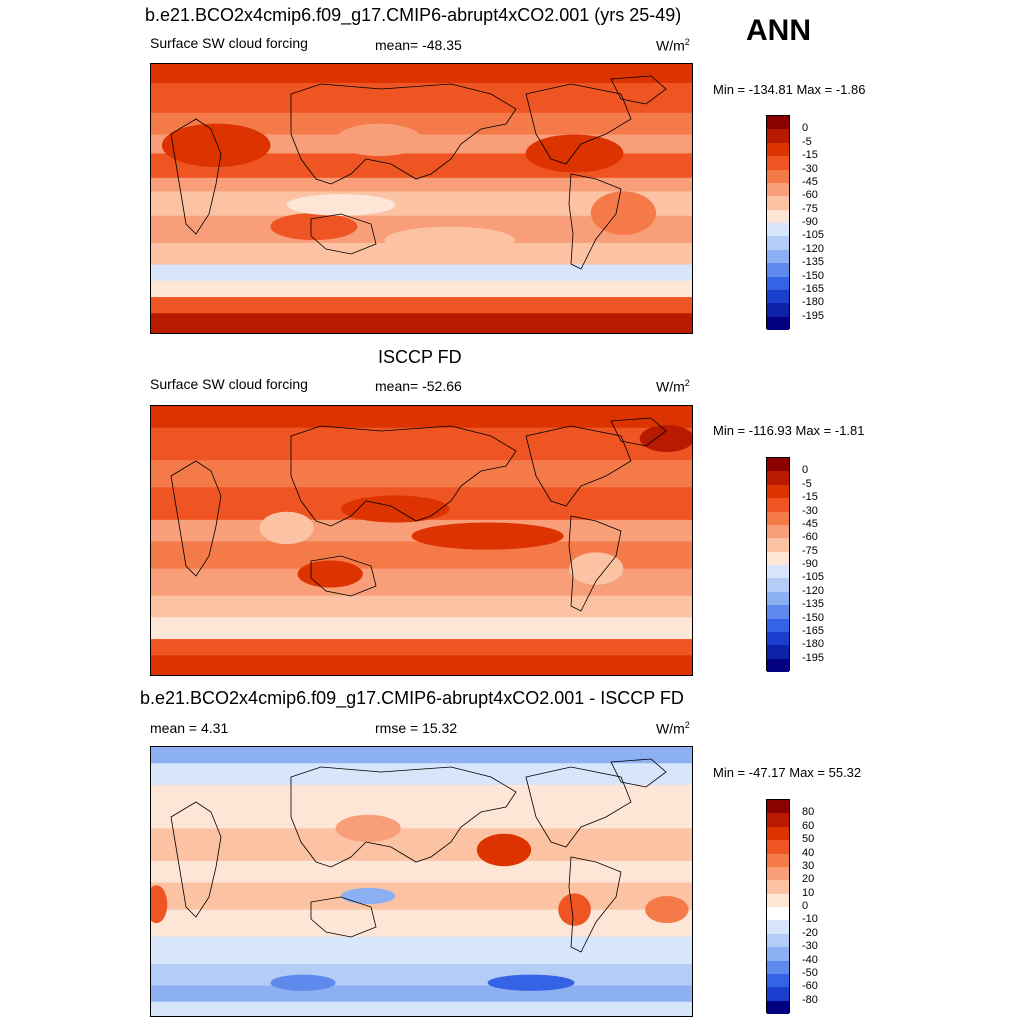  Describe the element at coordinates (813, 617) in the screenshot. I see `colorbar-tick-label: -150` at that location.